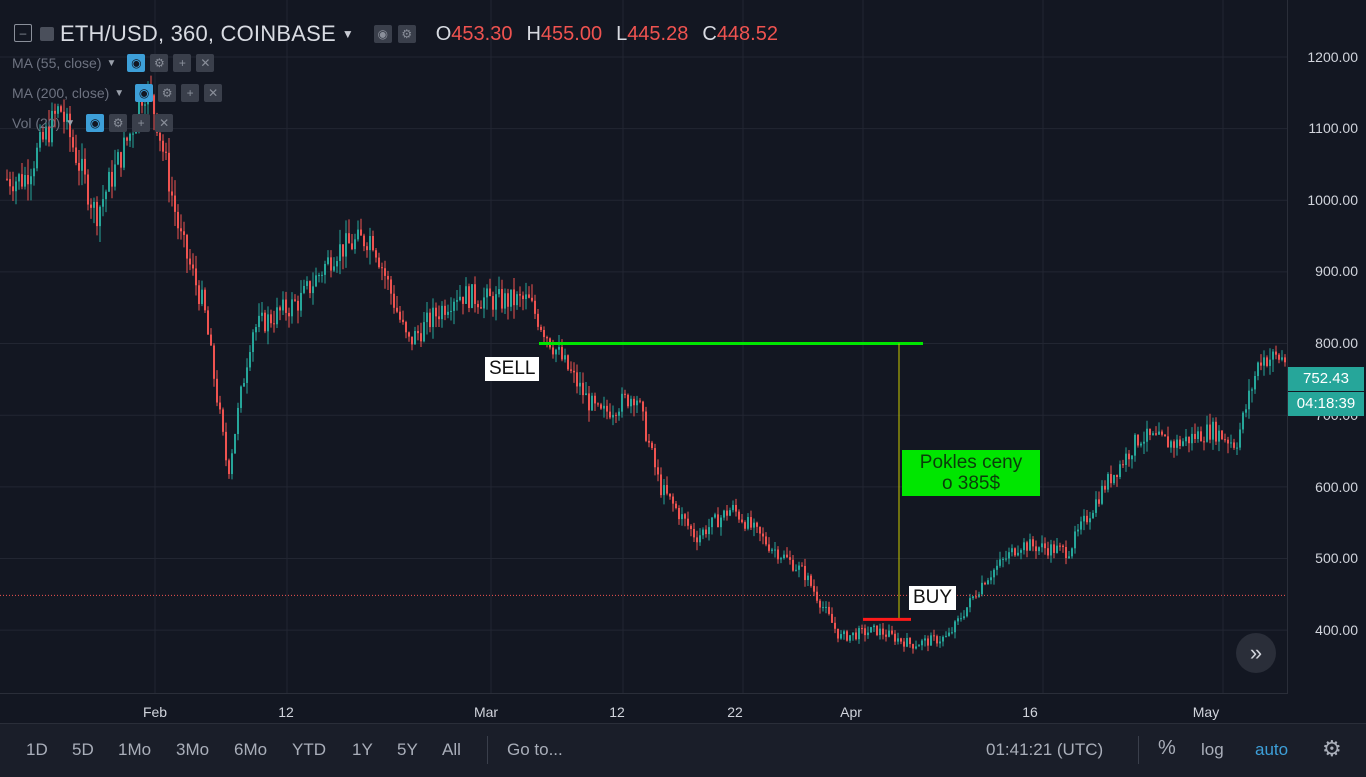  Describe the element at coordinates (193, 749) in the screenshot. I see `range-3mo: 3Mo` at that location.